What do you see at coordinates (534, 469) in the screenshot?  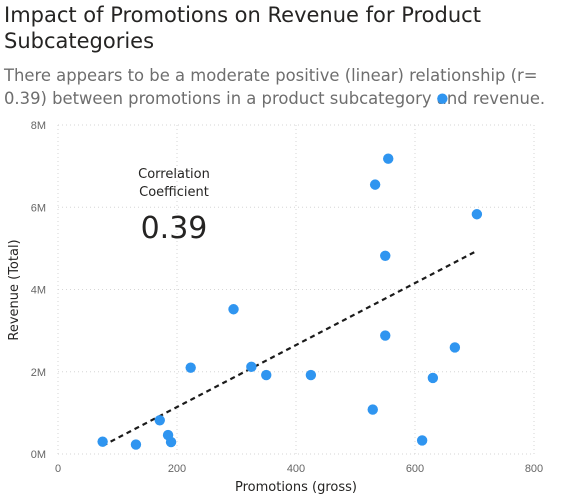 I see `x-tick-label: 800` at bounding box center [534, 469].